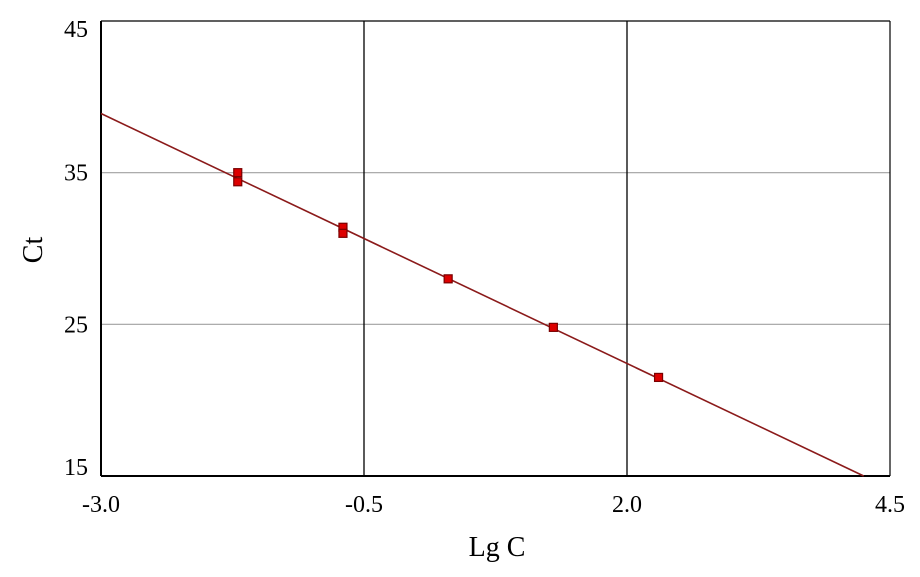 Image resolution: width=920 pixels, height=577 pixels. I want to click on x-tick-label: 4.5, so click(890, 505).